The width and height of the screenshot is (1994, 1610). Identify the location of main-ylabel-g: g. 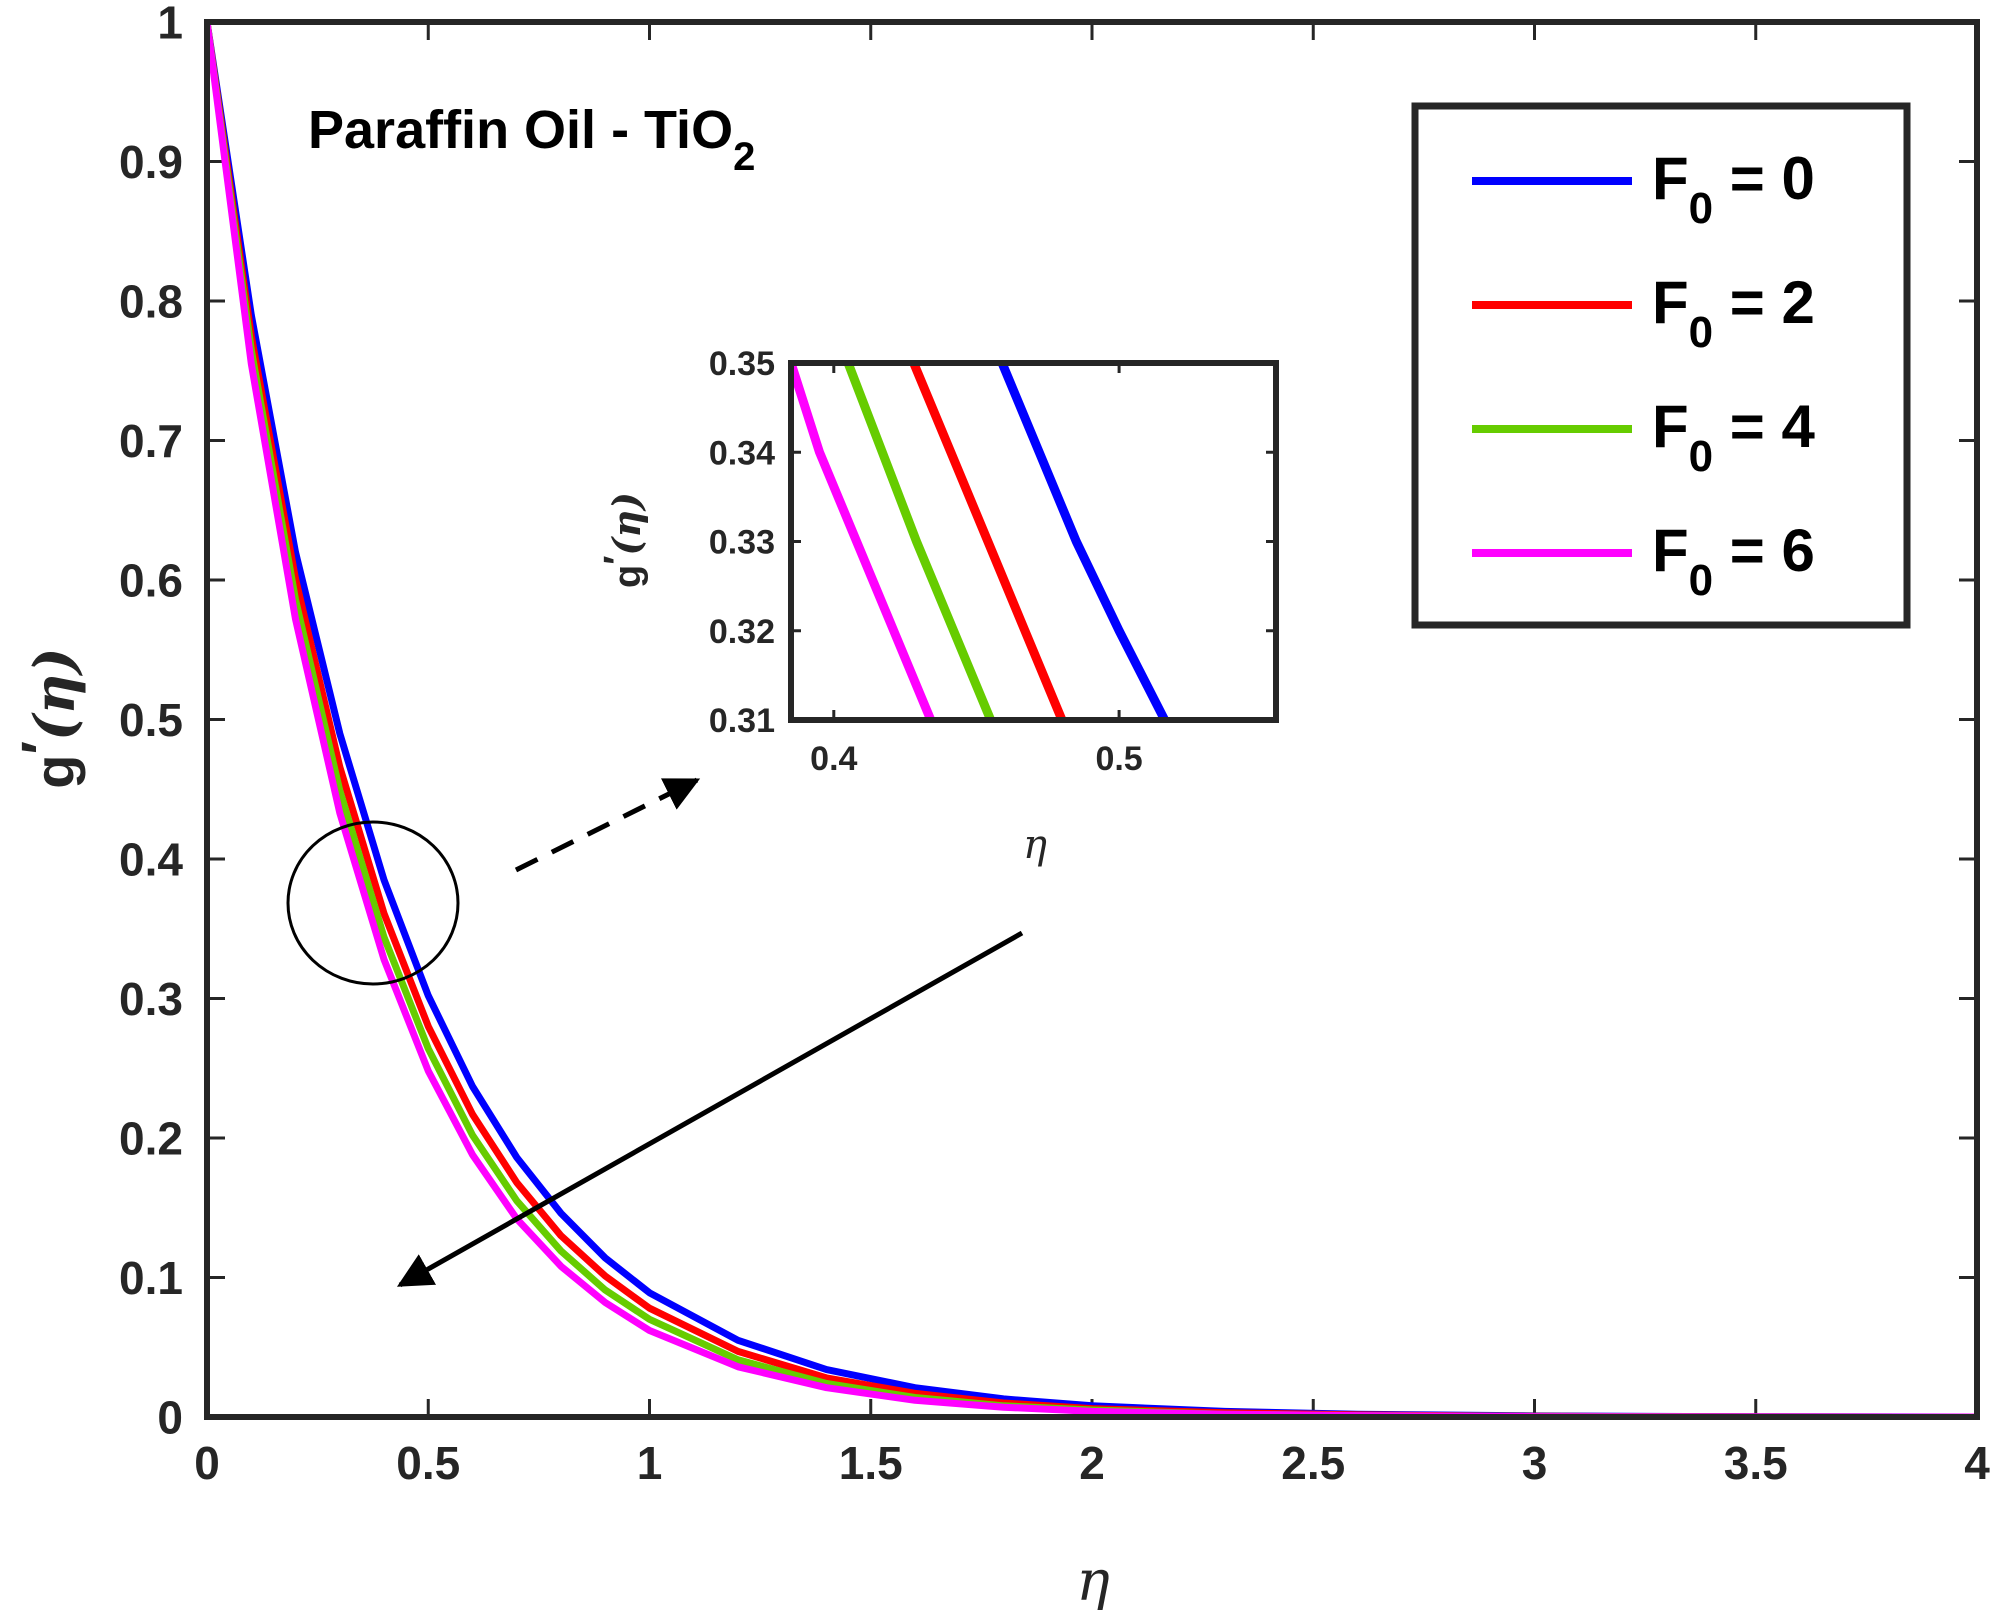
(54, 771).